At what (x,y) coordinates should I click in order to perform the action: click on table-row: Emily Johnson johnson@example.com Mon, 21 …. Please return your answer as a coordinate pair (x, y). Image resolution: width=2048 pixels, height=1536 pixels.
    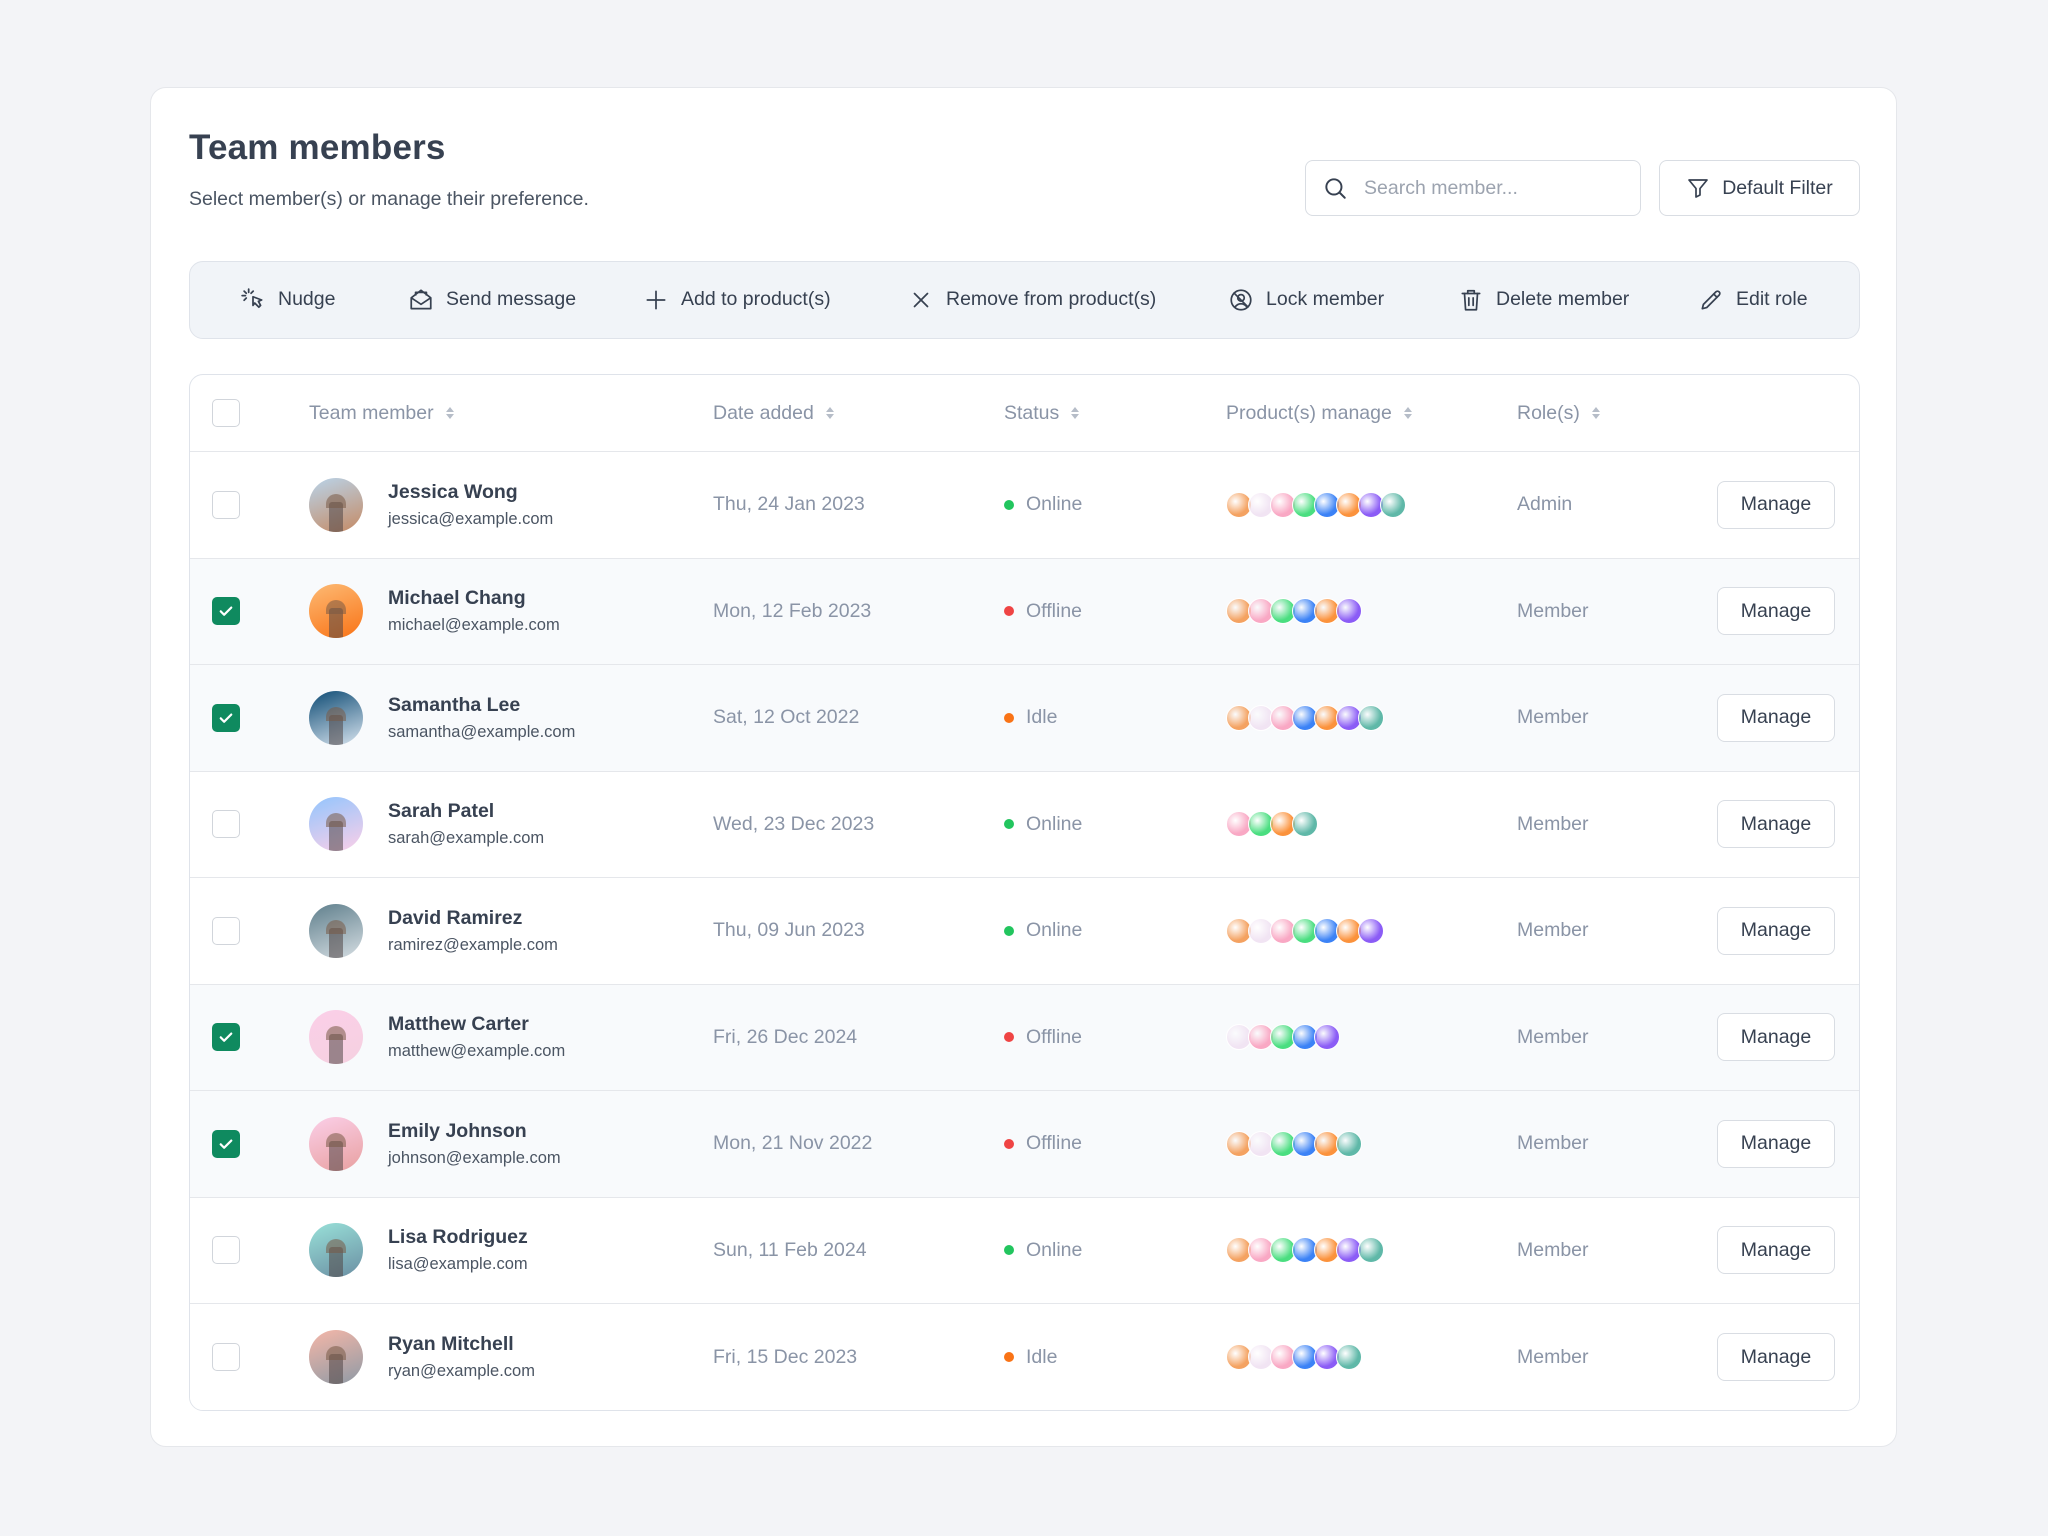
    Looking at the image, I should click on (1024, 1144).